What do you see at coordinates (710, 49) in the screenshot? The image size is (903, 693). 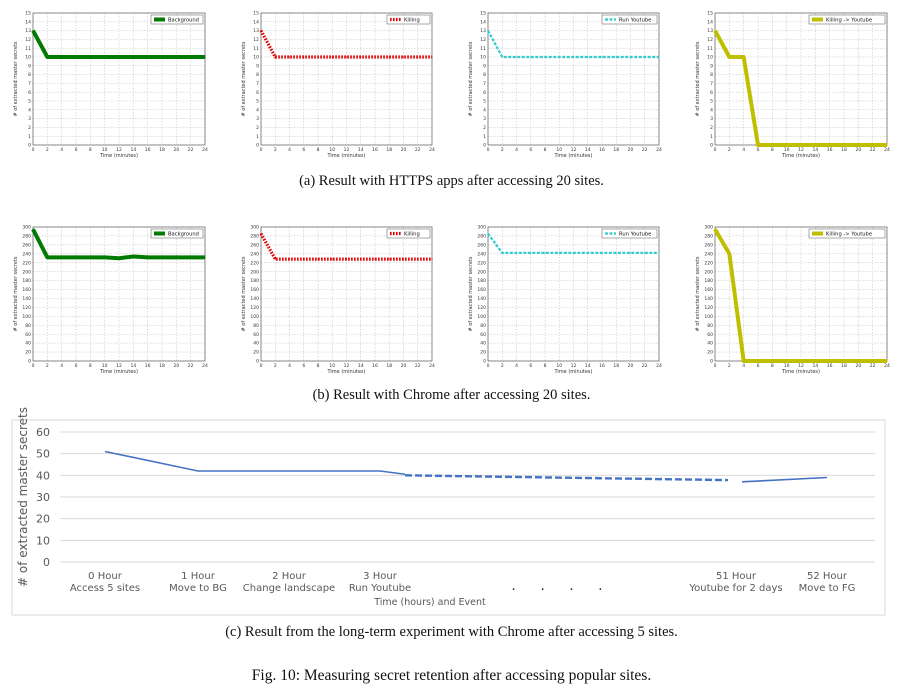 I see `y-tick-label: 11` at bounding box center [710, 49].